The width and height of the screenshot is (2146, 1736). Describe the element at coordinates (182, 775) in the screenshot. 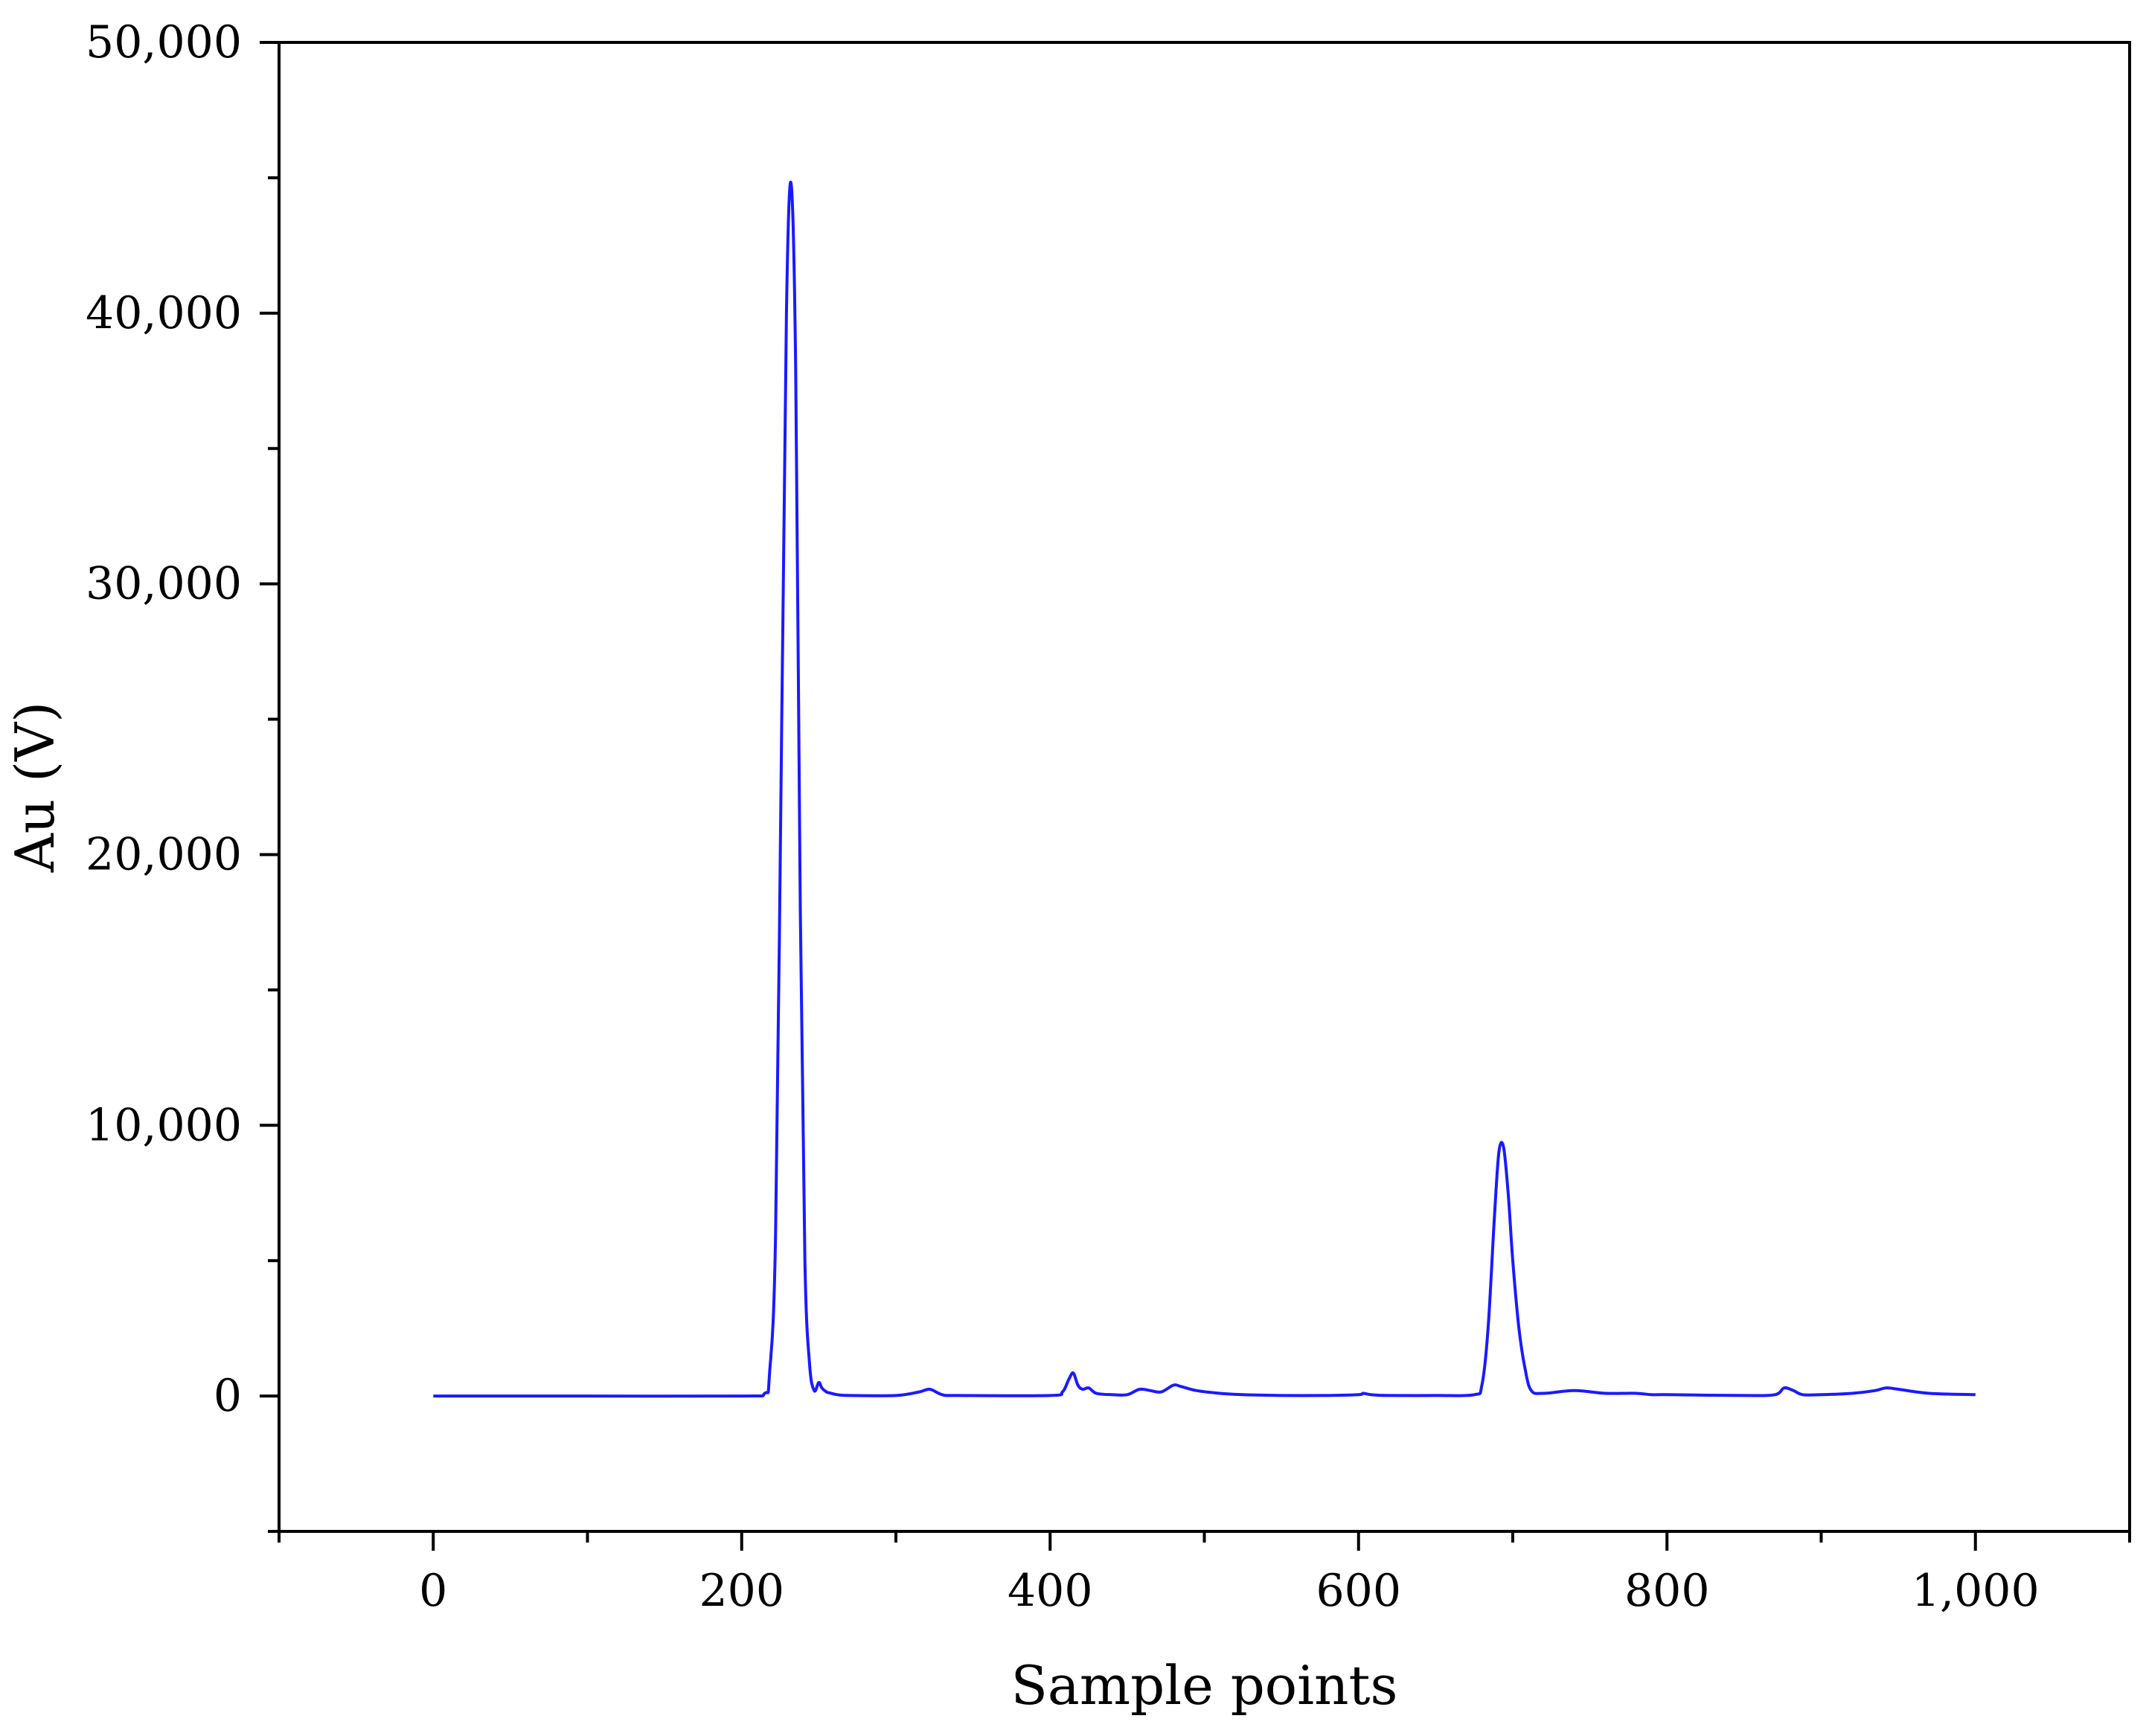

I see `y-axis-ticks: 0 10,000 20,000 30,000 40,000 50,000` at that location.